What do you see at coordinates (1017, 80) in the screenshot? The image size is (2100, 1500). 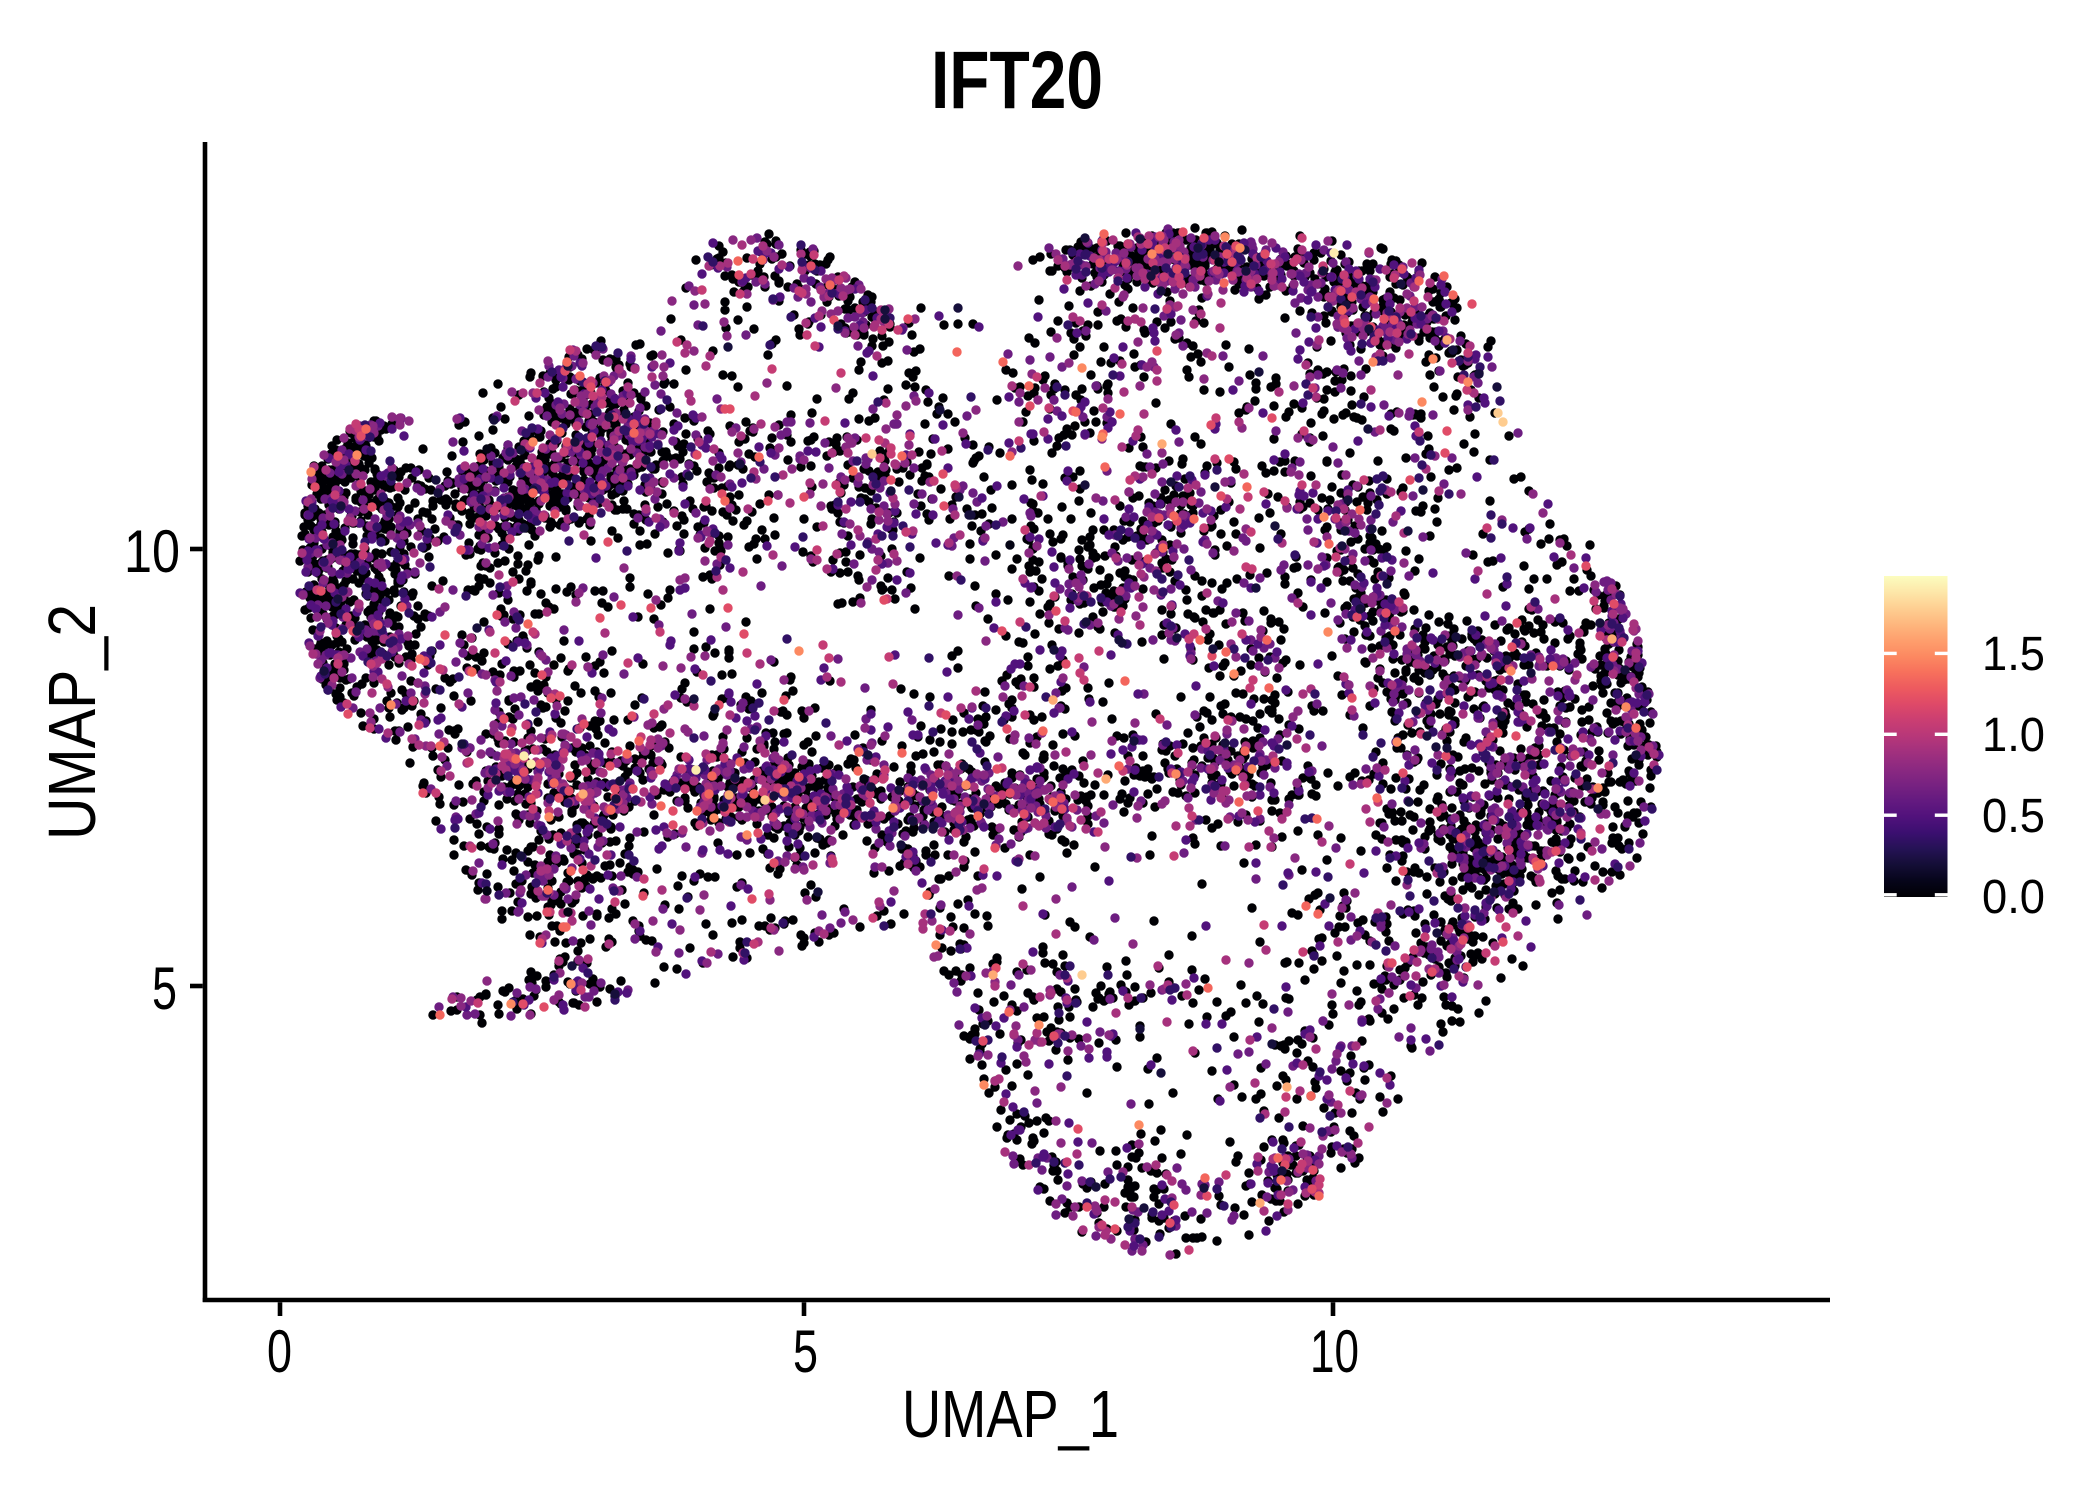 I see `svg-text: IFT20` at bounding box center [1017, 80].